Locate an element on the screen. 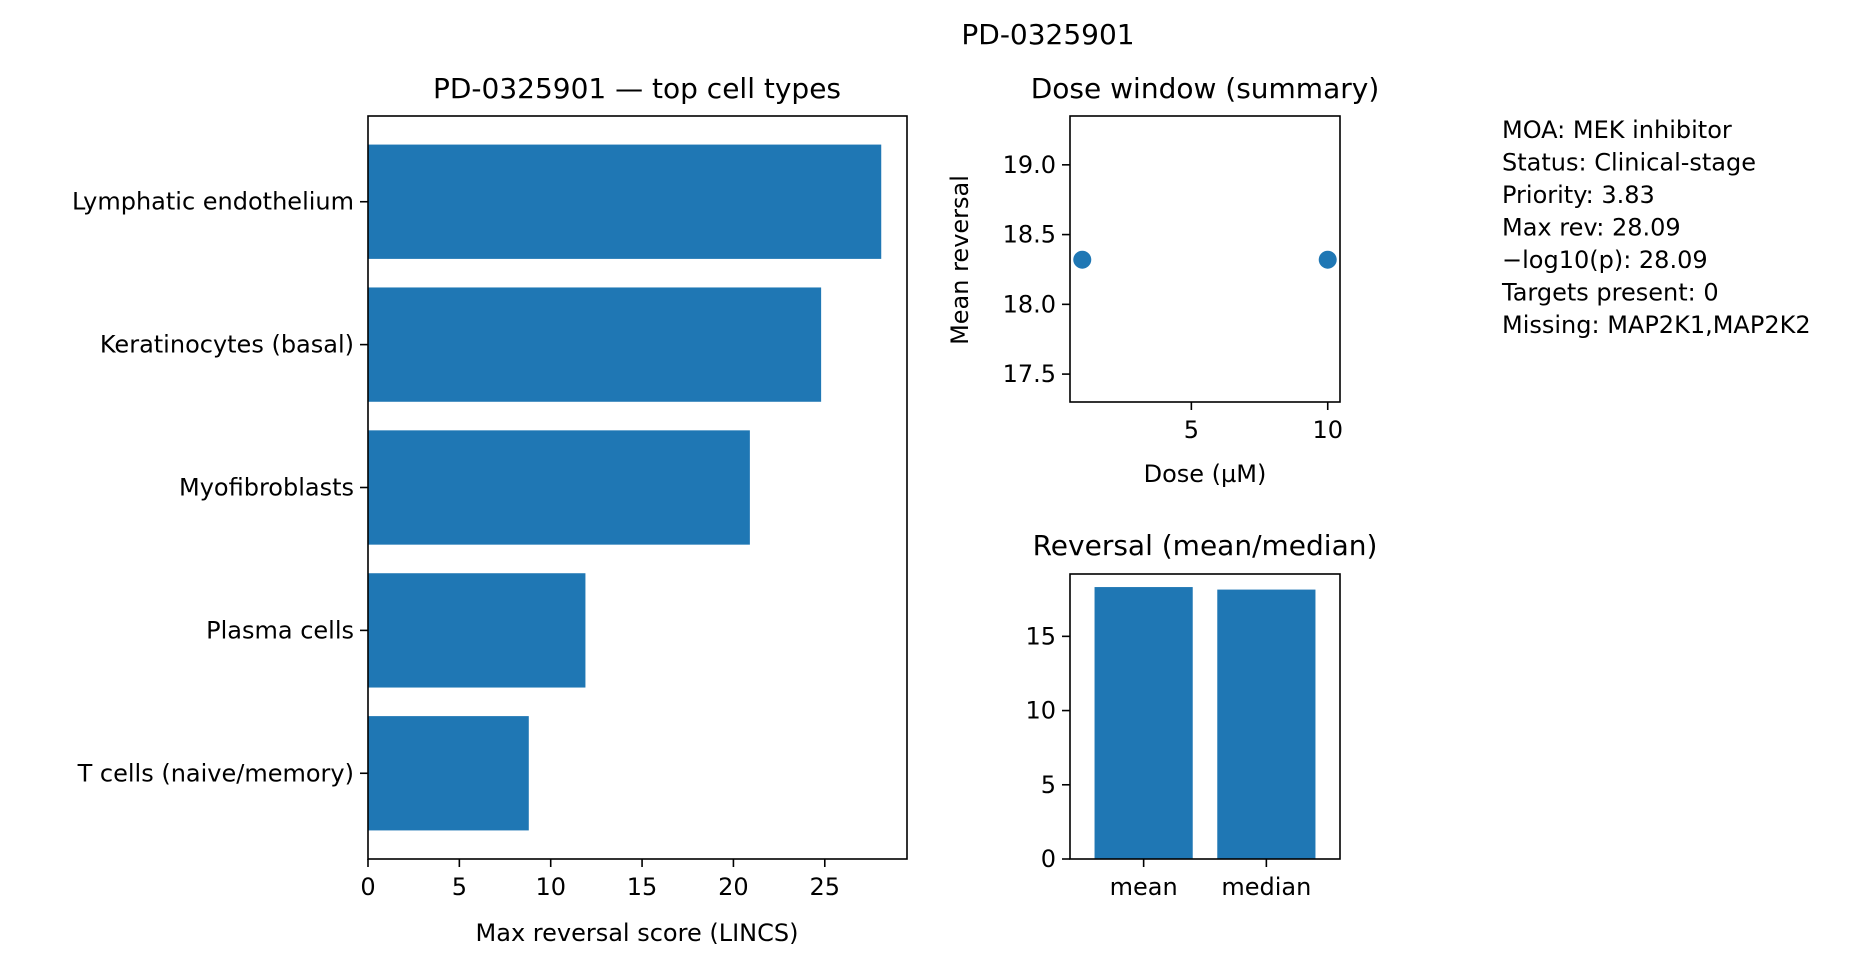 The image size is (1870, 961). reversal-summary-ytick-label: 10 is located at coordinates (1040, 711).